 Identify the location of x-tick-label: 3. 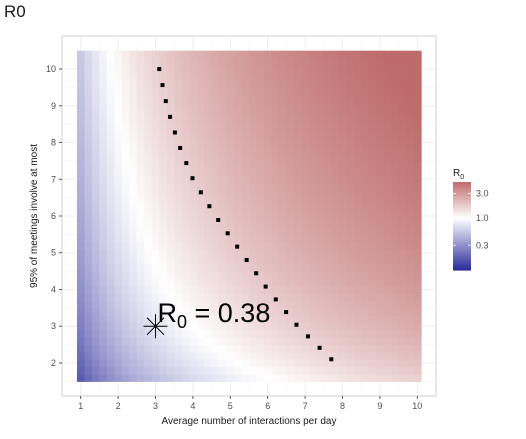
(155, 406).